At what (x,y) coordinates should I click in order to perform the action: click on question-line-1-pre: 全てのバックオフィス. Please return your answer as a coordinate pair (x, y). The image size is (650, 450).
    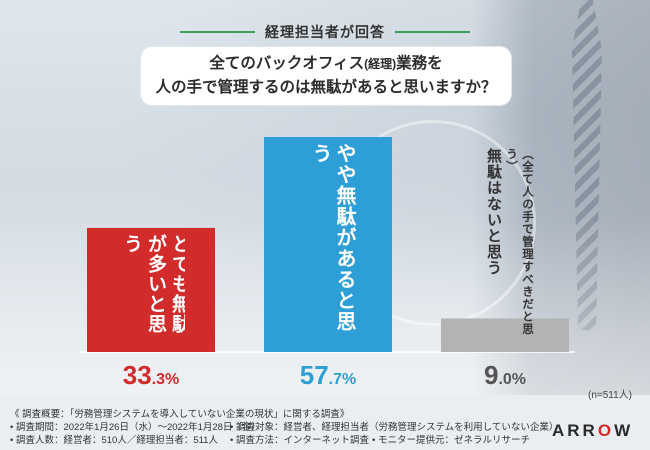
    Looking at the image, I should click on (287, 63).